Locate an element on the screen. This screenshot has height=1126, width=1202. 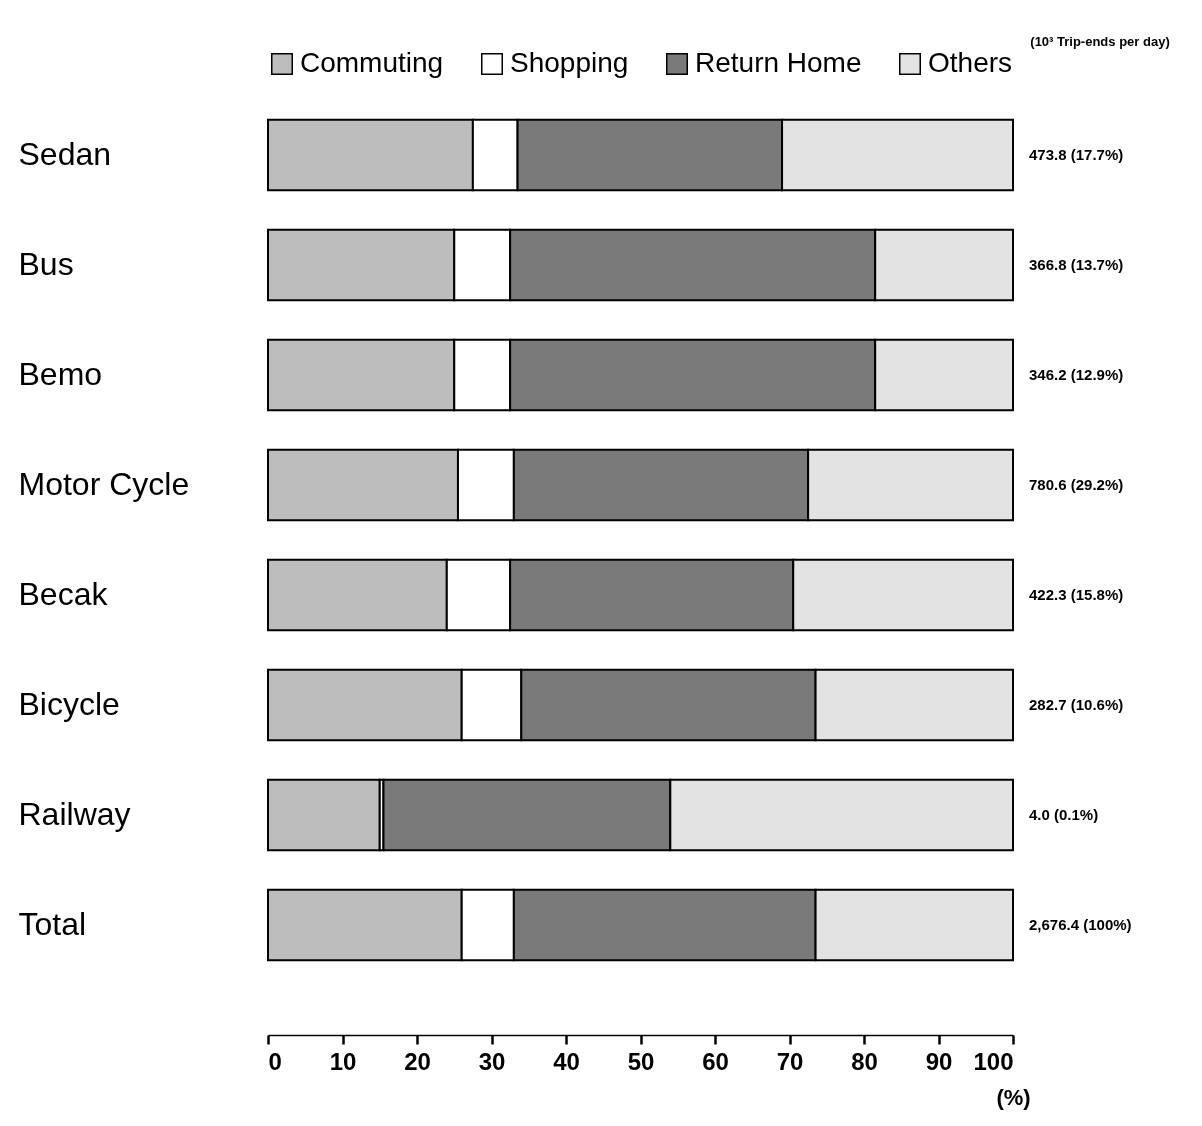
legend-label: Return Home is located at coordinates (778, 62).